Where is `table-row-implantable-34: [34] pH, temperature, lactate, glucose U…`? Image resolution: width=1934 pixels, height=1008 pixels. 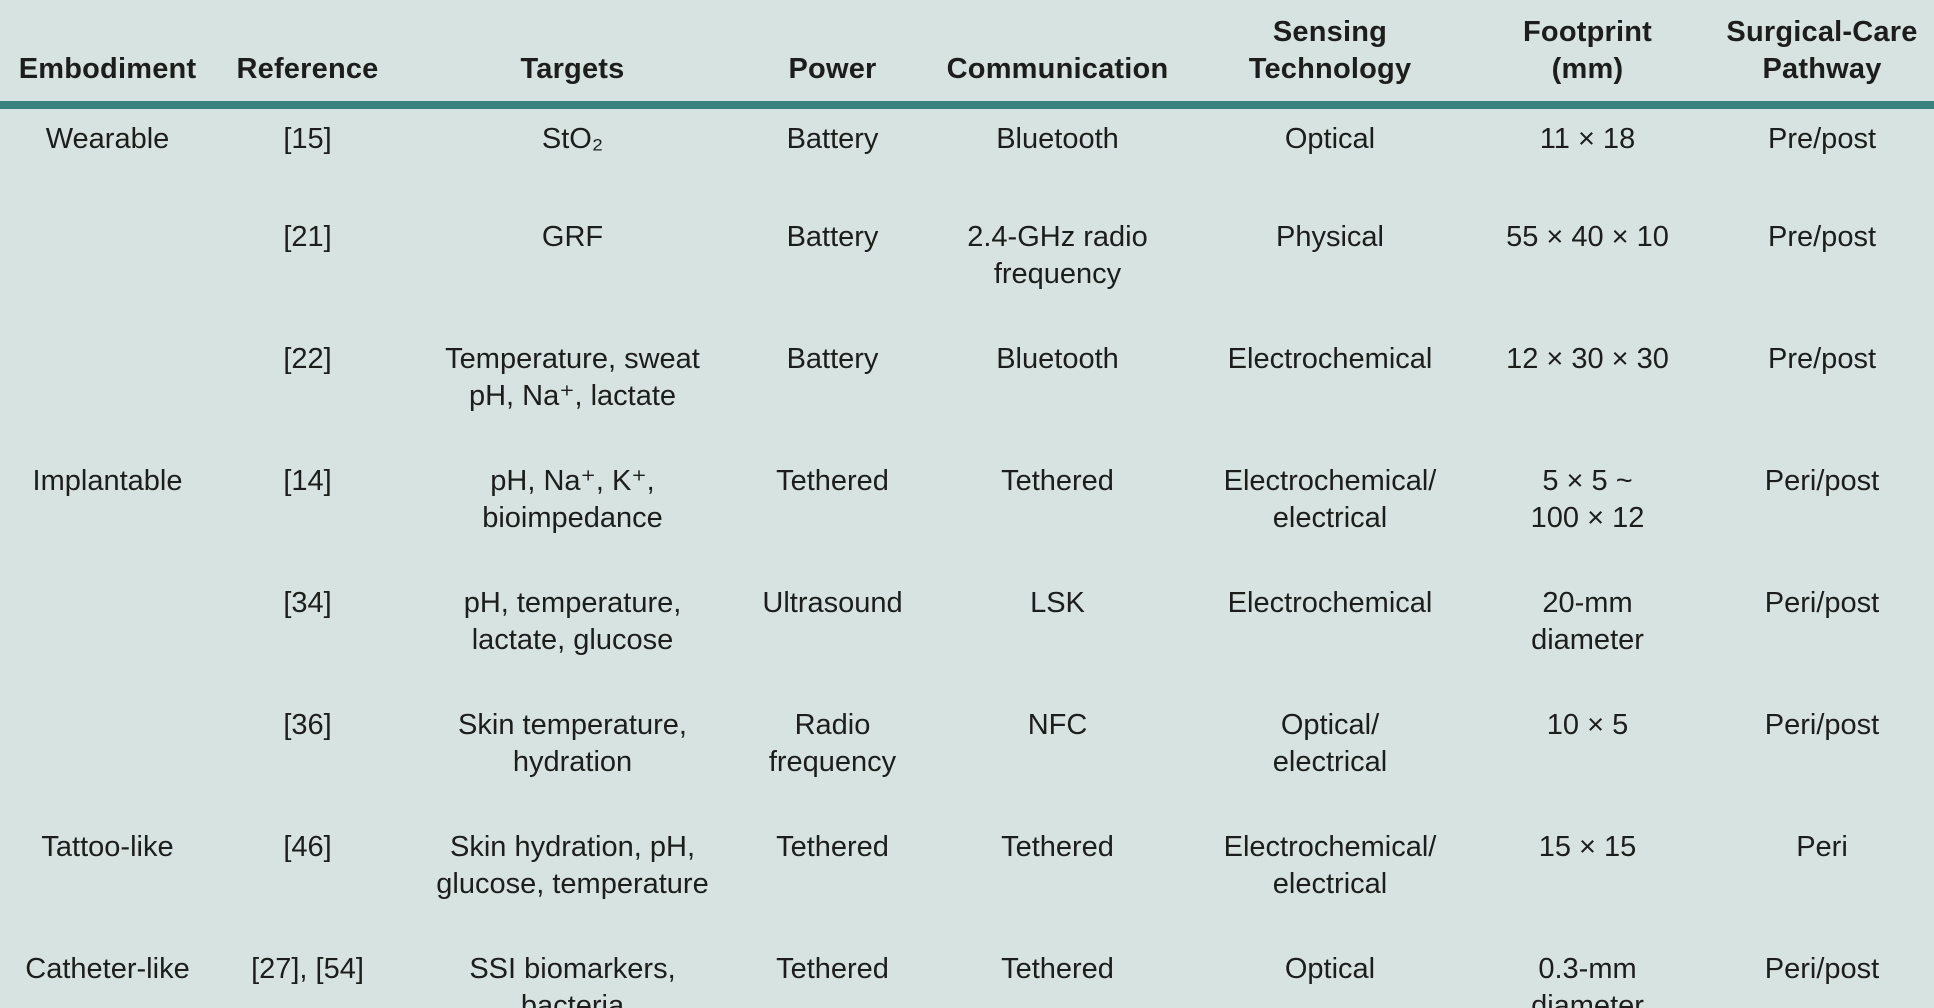 table-row-implantable-34: [34] pH, temperature, lactate, glucose U… is located at coordinates (967, 634).